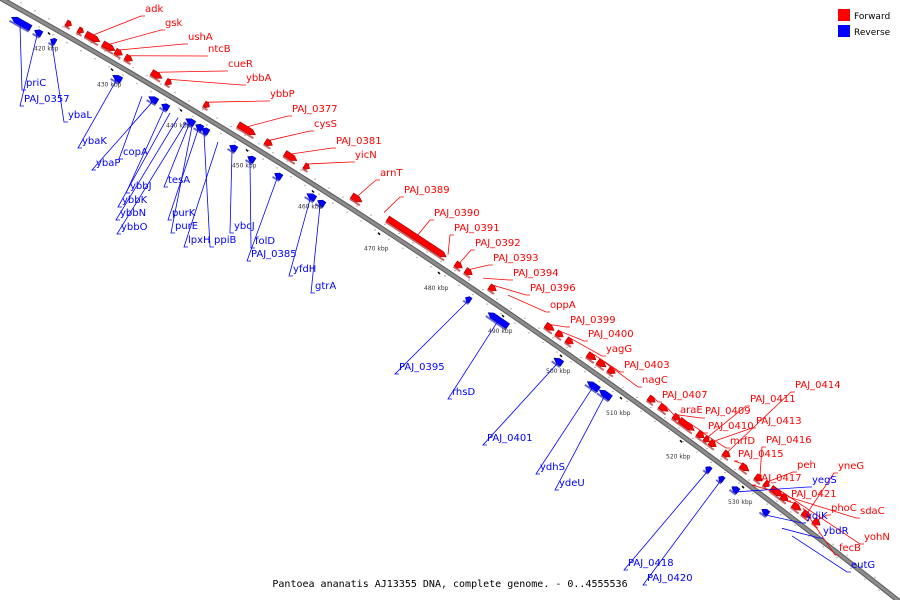 Image resolution: width=900 pixels, height=600 pixels. Describe the element at coordinates (611, 334) in the screenshot. I see `gene-label: PAJ_0400` at that location.